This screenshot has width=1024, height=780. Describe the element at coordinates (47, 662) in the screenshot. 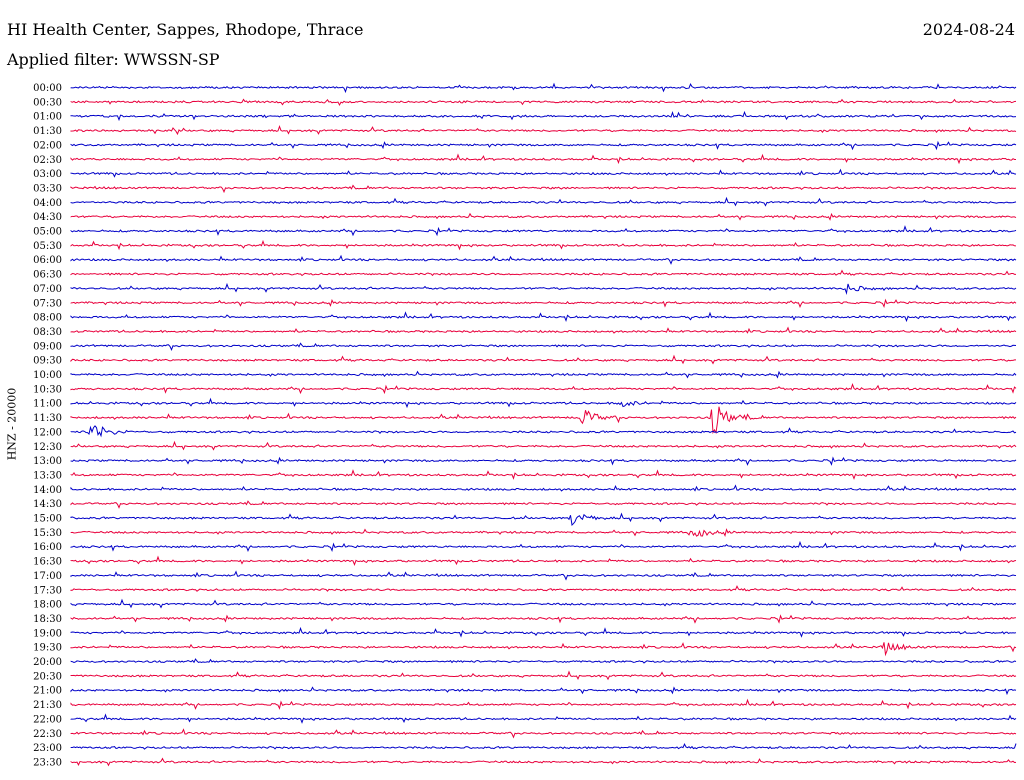

I see `row-label-2000: 20:00` at that location.